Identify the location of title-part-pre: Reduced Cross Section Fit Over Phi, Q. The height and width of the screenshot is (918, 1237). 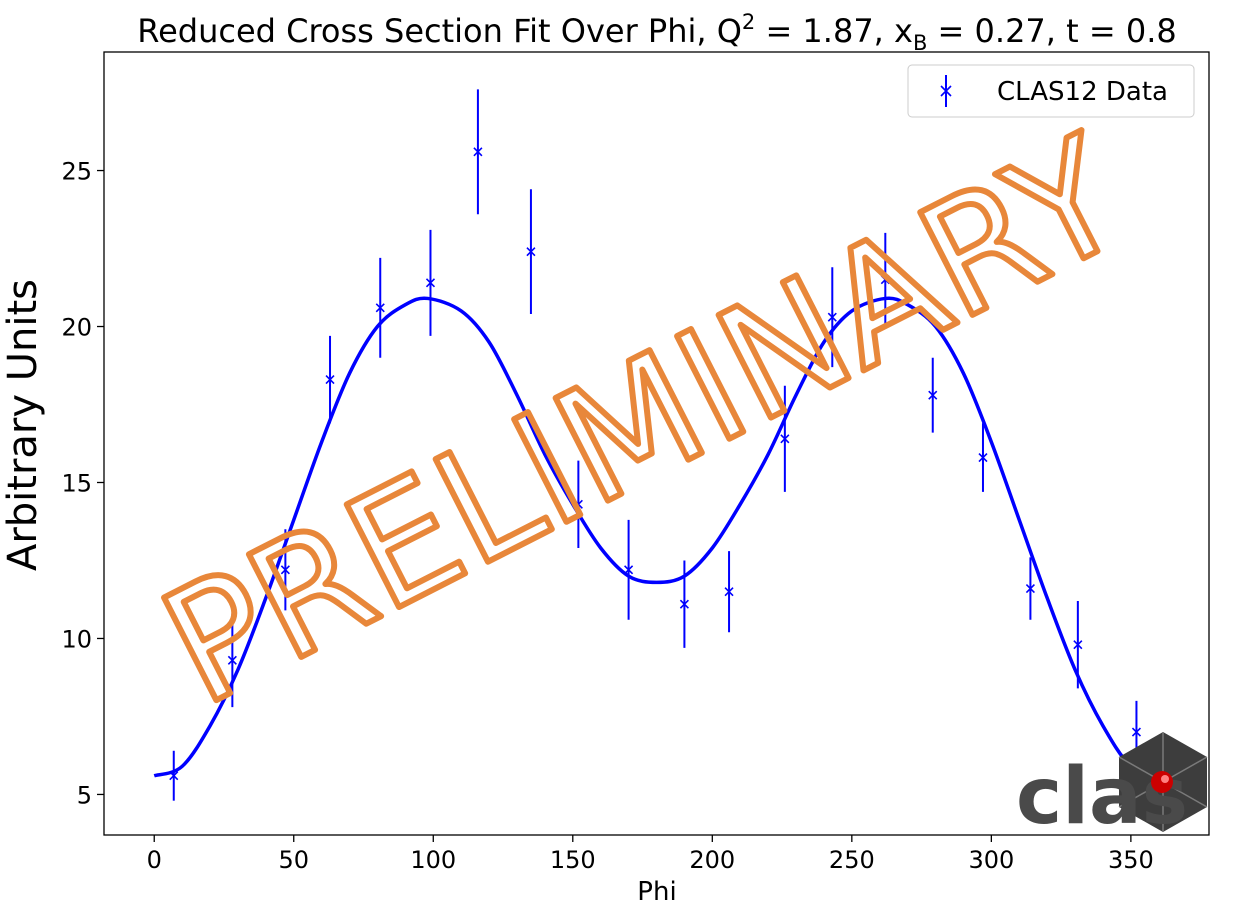
(439, 31).